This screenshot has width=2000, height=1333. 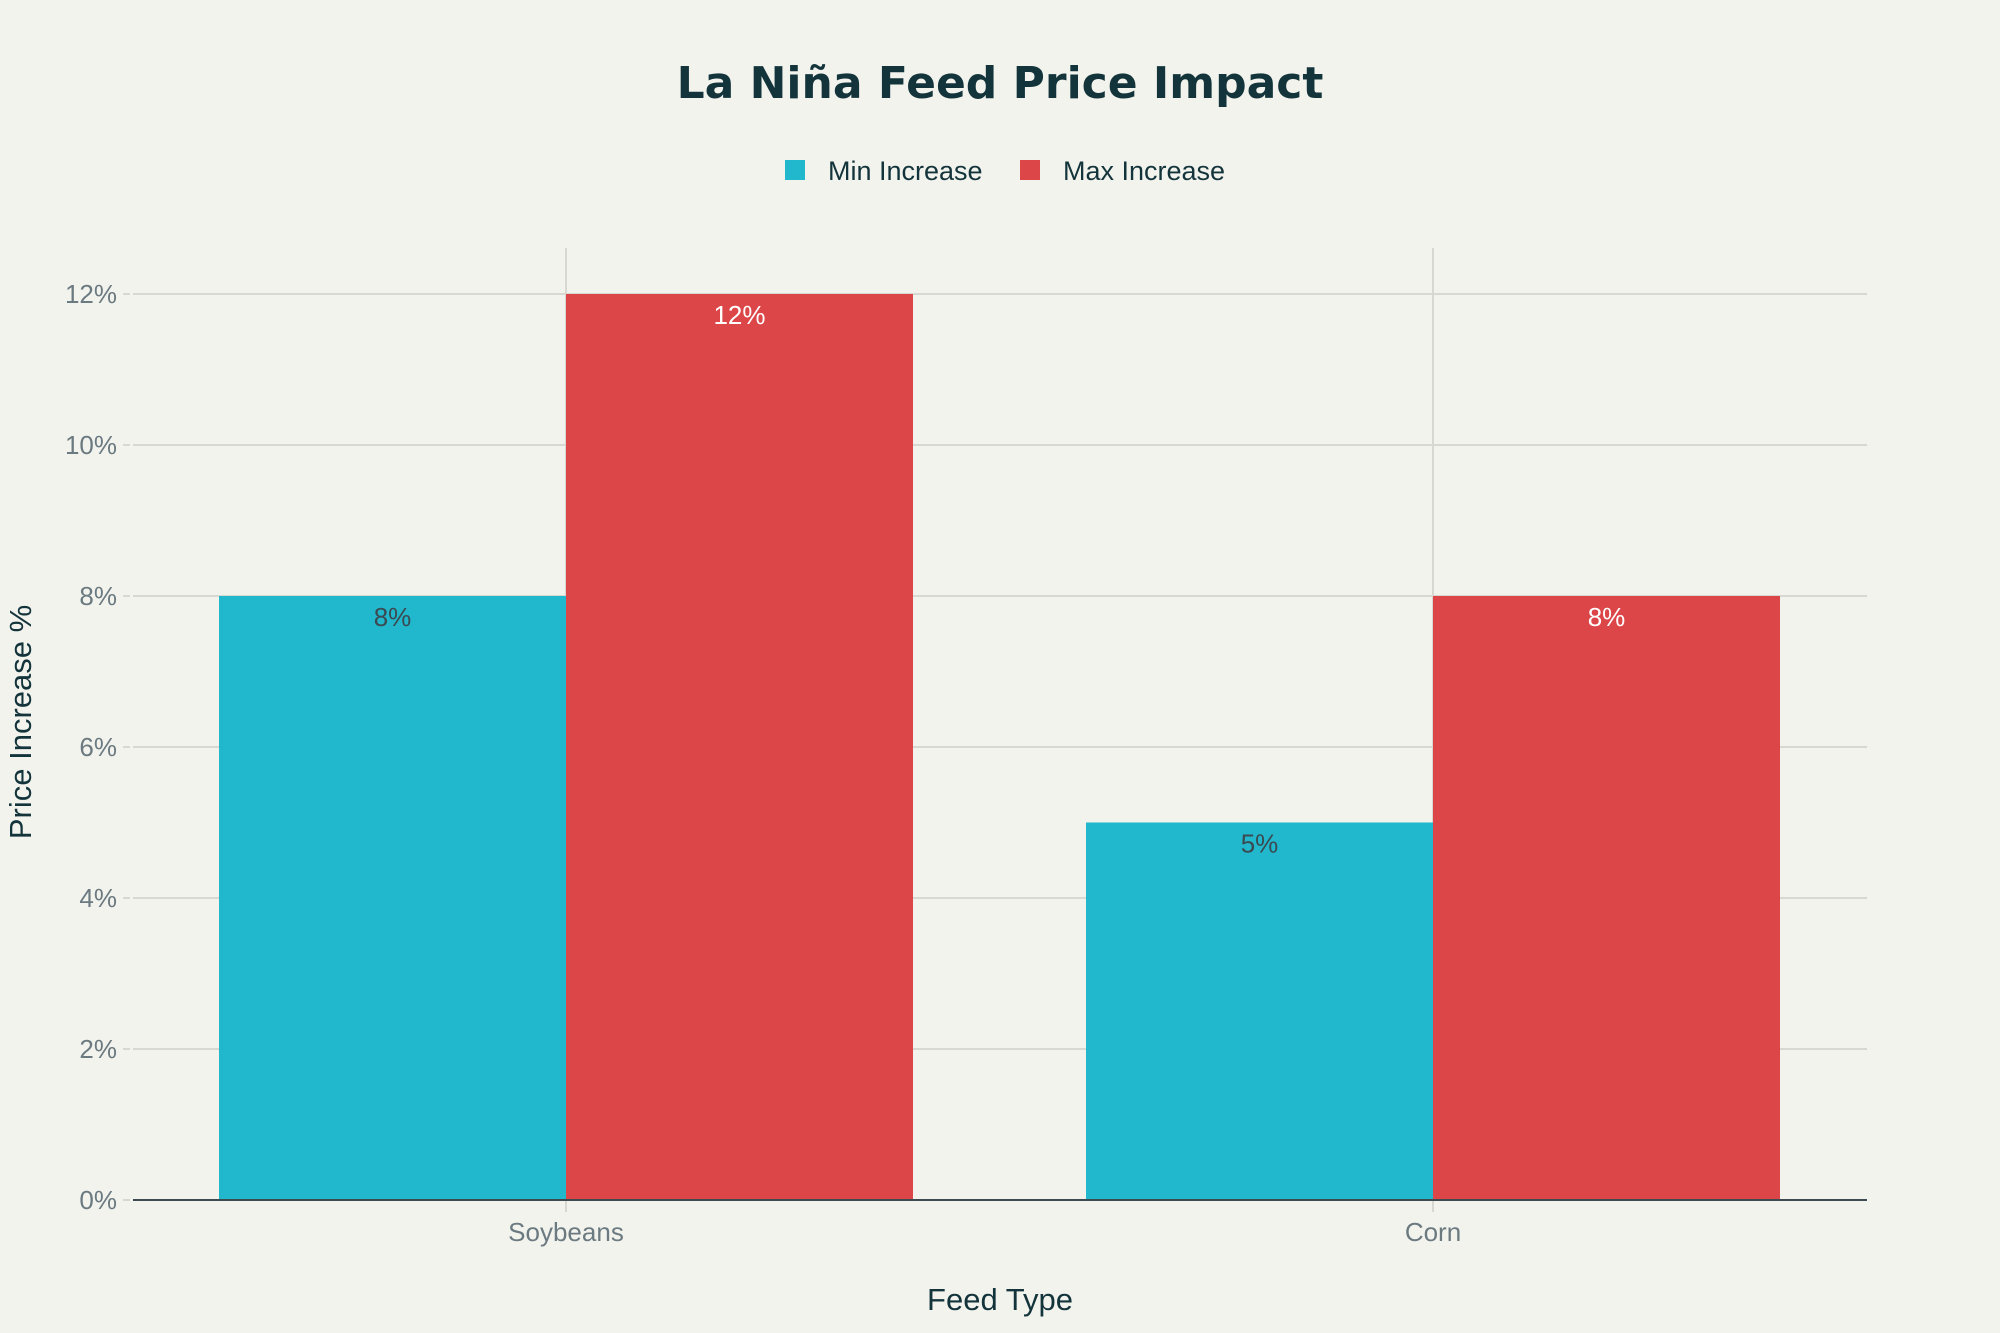 What do you see at coordinates (739, 315) in the screenshot?
I see `bar-value-label: 12%` at bounding box center [739, 315].